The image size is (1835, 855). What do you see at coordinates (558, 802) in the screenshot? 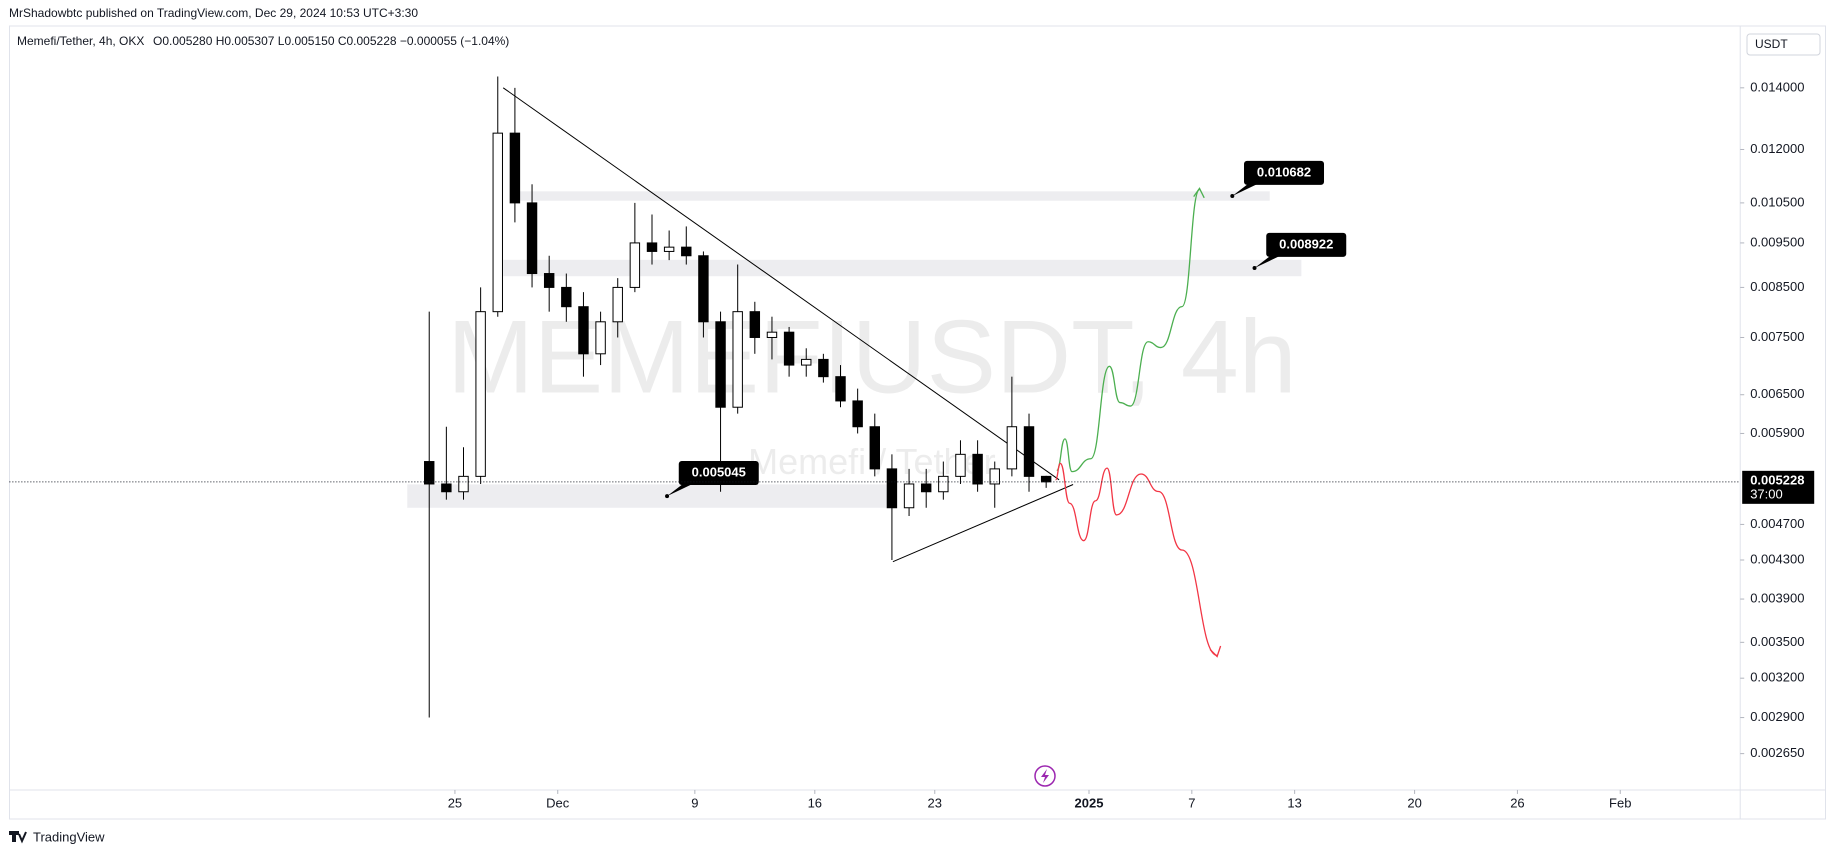
I see `x-tick-label: Dec` at bounding box center [558, 802].